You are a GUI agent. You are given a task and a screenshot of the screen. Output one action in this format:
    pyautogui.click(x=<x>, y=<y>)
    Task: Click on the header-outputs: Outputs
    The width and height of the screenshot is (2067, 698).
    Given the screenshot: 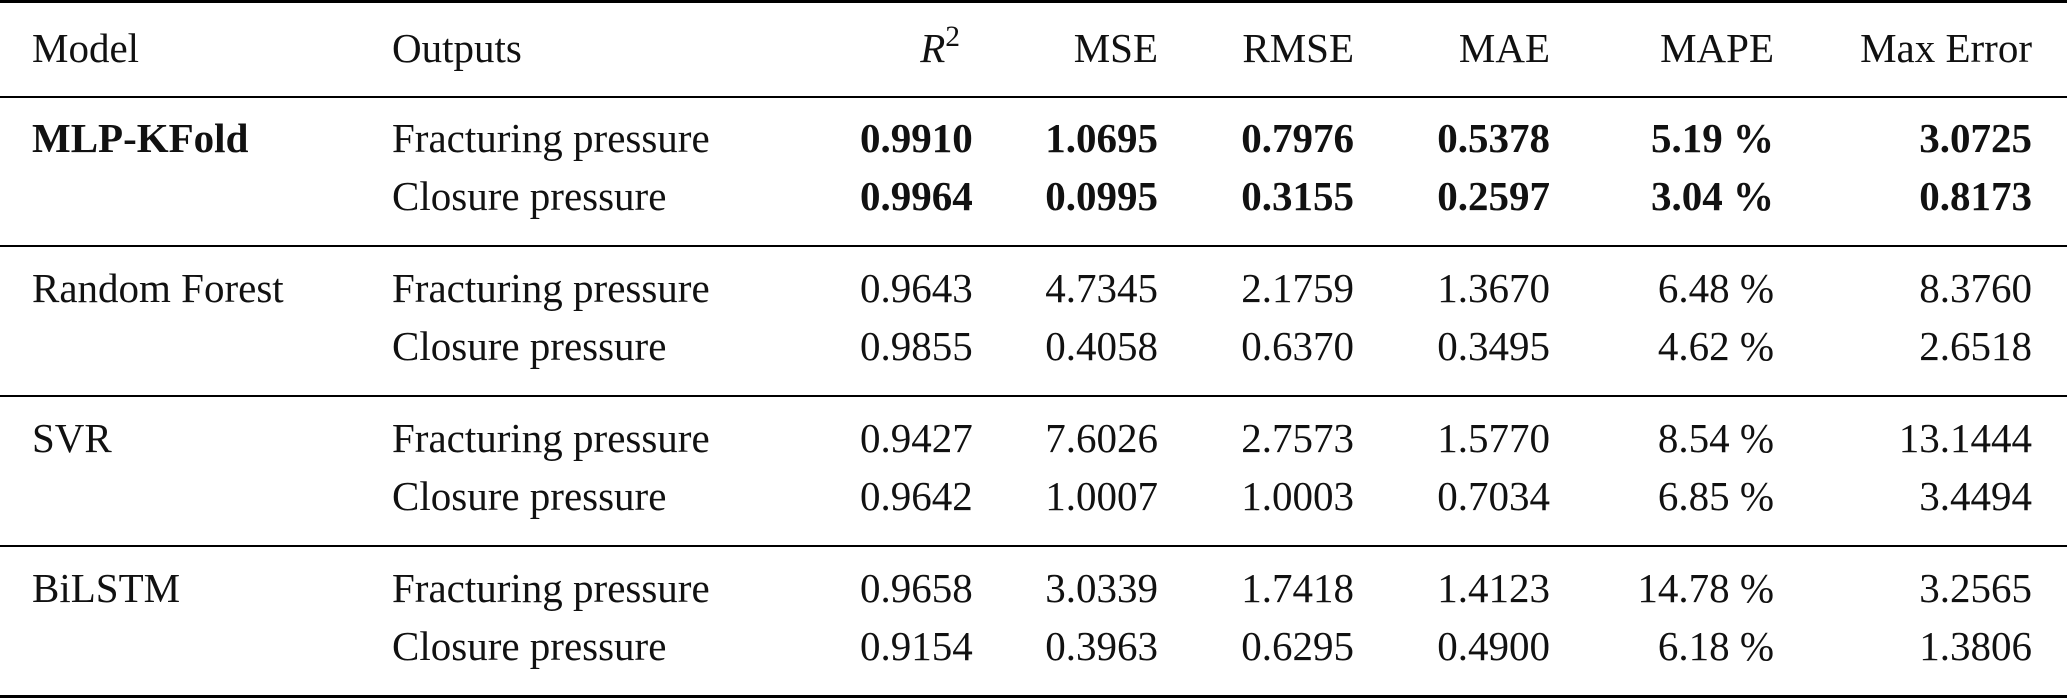 What is the action you would take?
    pyautogui.click(x=457, y=48)
    